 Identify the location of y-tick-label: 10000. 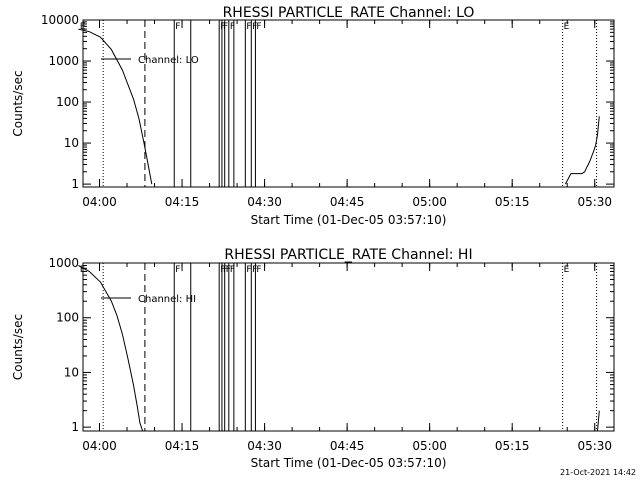
(60, 20).